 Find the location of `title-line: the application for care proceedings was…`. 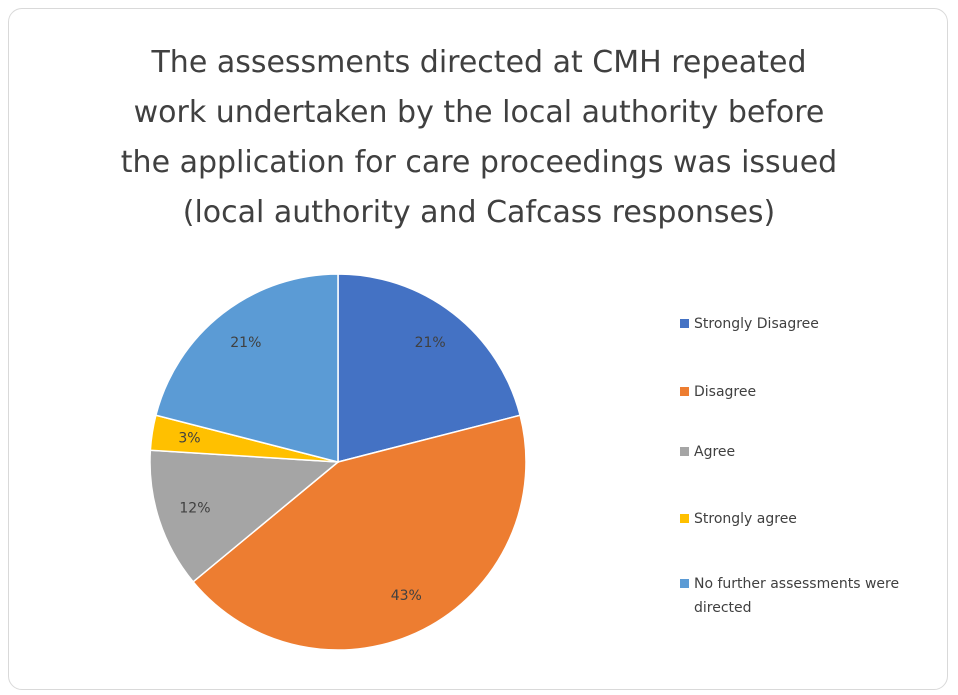

title-line: the application for care proceedings was… is located at coordinates (479, 162).